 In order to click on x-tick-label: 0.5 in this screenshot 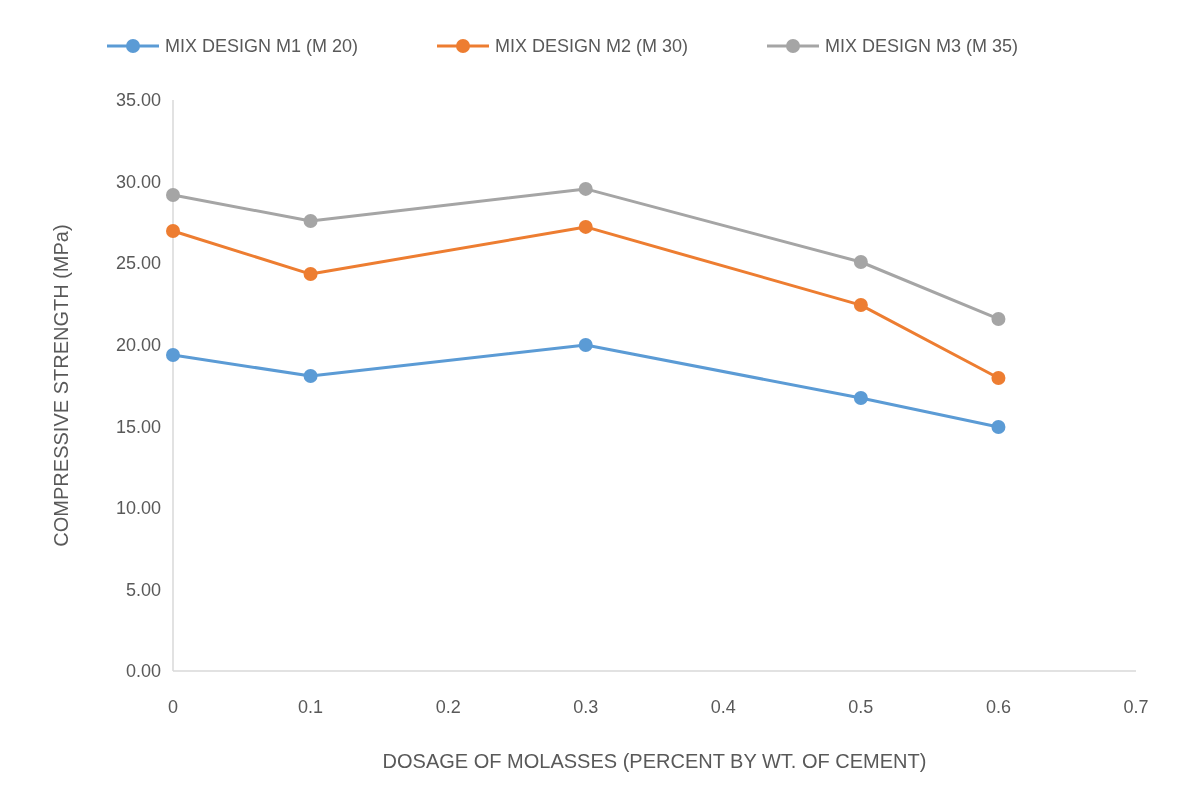, I will do `click(861, 707)`.